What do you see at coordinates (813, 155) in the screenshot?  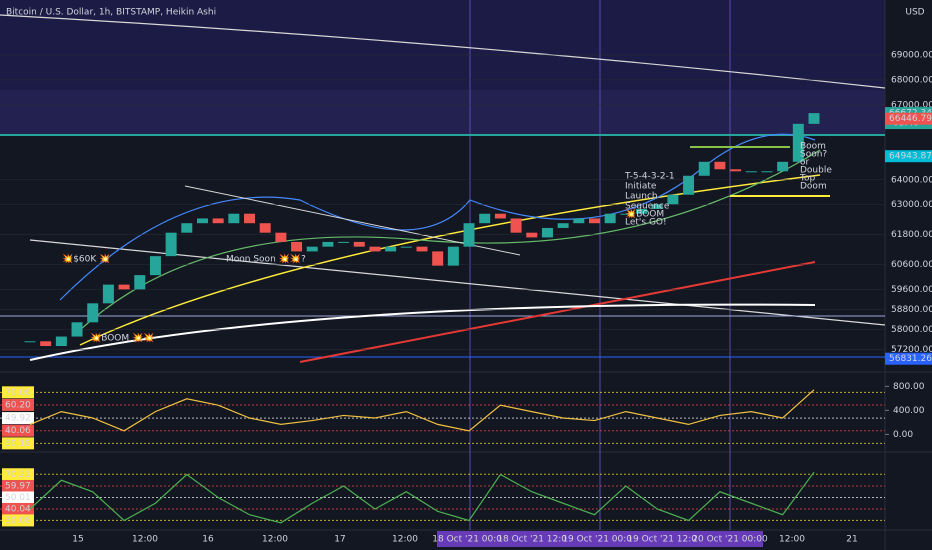 I see `annotation: Soon?` at bounding box center [813, 155].